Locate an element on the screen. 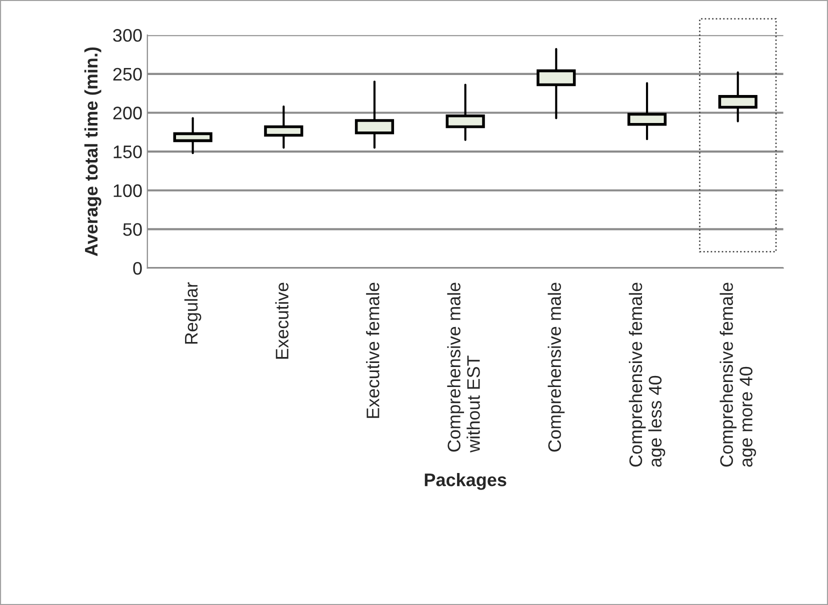 The image size is (828, 605). x-tick-label: Comprehensive female age more 40 is located at coordinates (738, 374).